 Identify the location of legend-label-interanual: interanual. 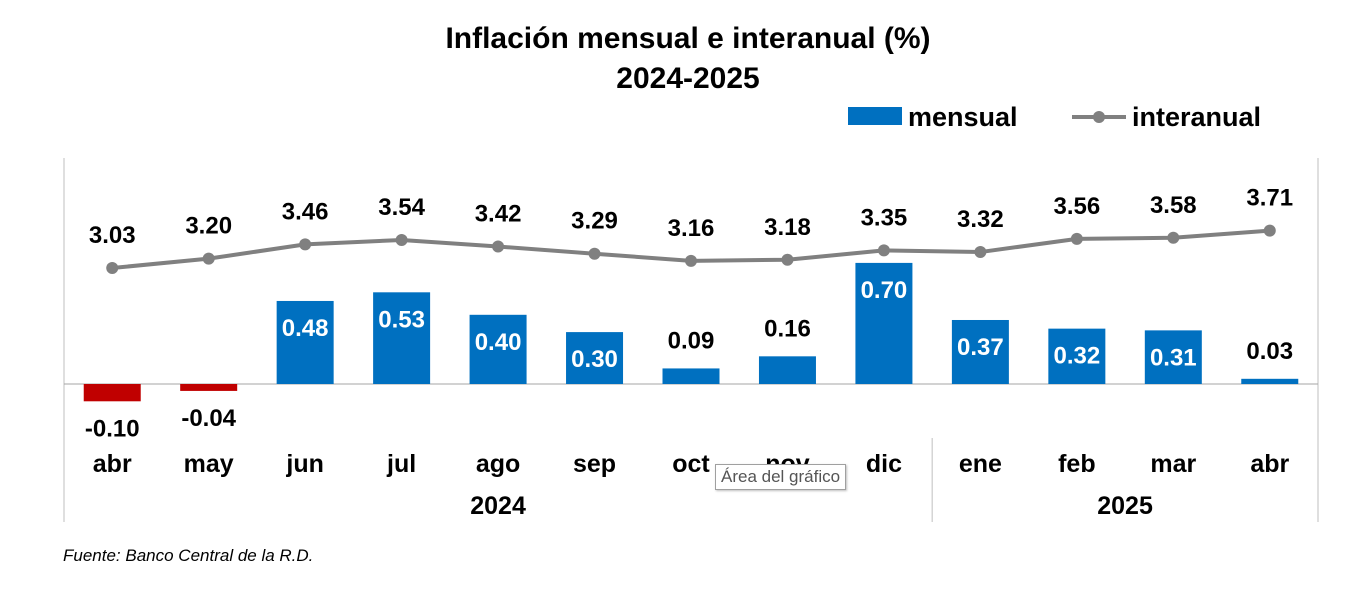
(1196, 117).